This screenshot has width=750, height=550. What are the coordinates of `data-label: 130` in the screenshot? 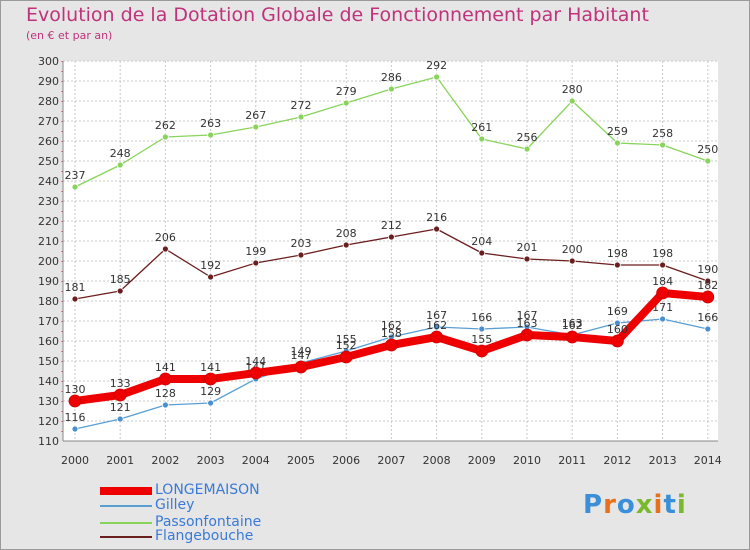 It's located at (75, 389).